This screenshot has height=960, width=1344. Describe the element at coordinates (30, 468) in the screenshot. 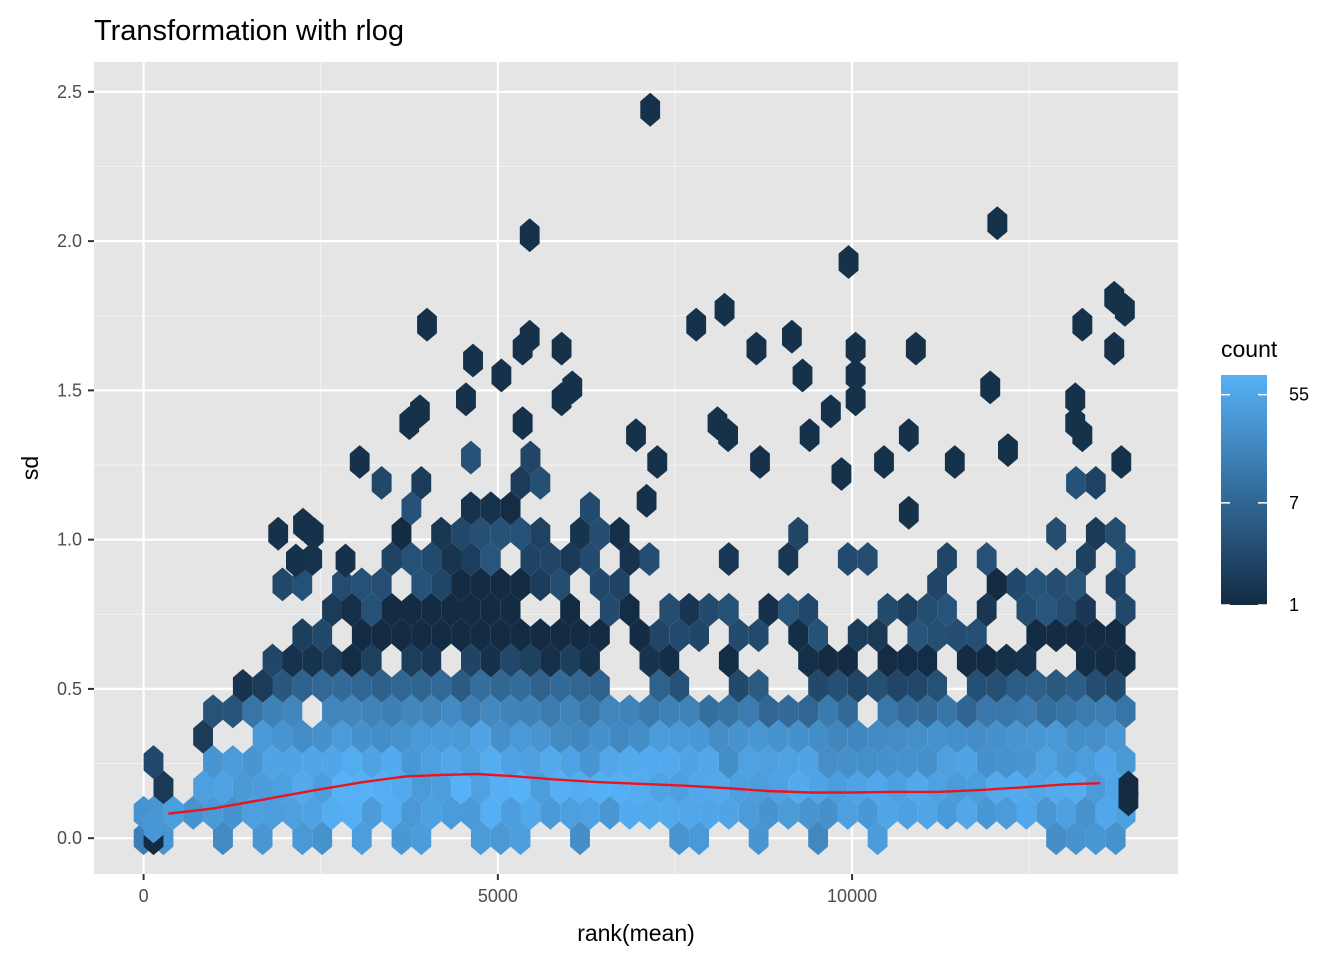

I see `y-axis-title: sd` at that location.